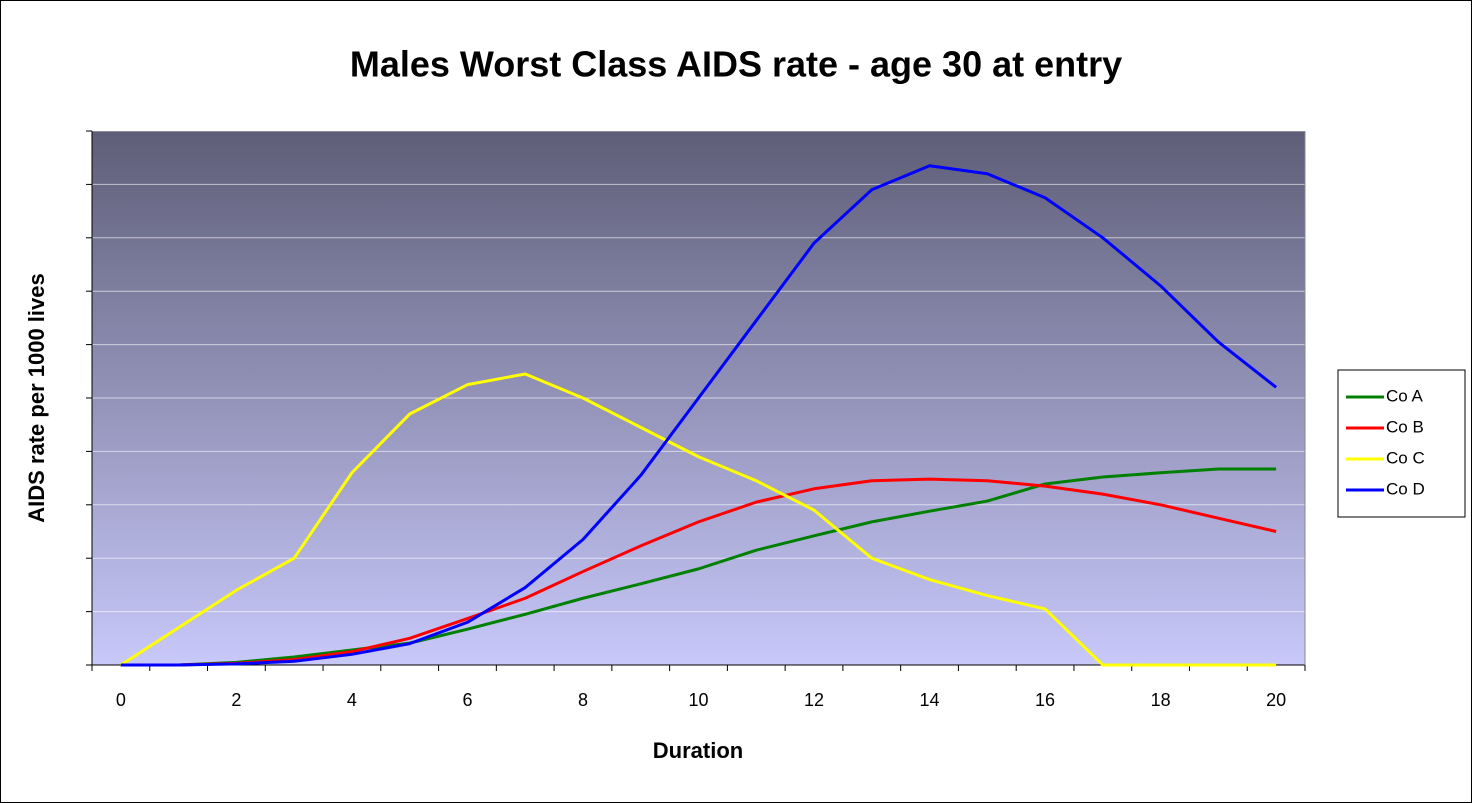 This screenshot has height=803, width=1472. I want to click on legend-label: Co A, so click(1405, 395).